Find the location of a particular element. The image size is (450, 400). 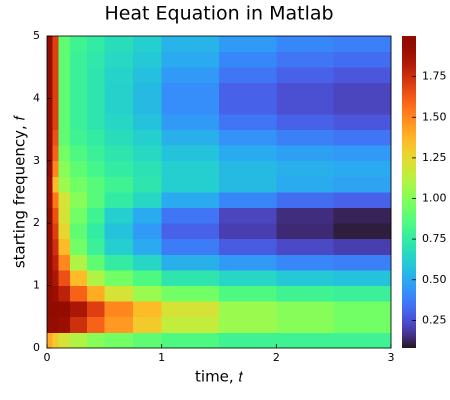

y-axis-label: starting frequency, 𝑓 is located at coordinates (20, 192).